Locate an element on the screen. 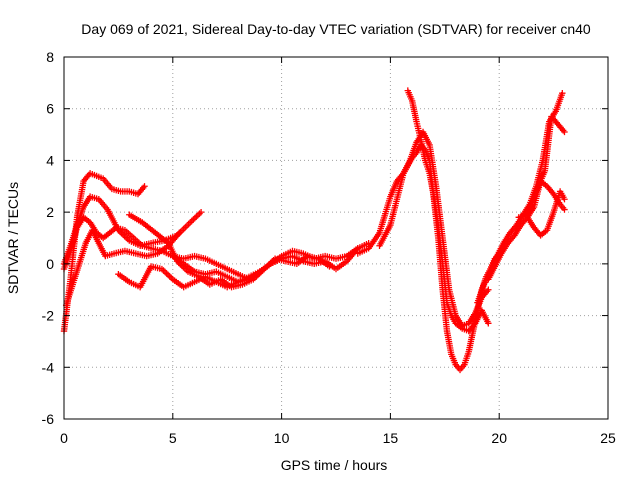 The width and height of the screenshot is (640, 480). series-track-h is located at coordinates (428, 257).